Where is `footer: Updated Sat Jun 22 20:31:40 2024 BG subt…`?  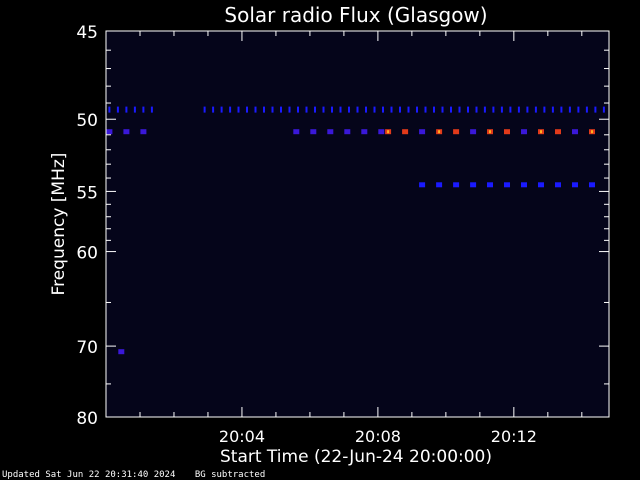 footer: Updated Sat Jun 22 20:31:40 2024 BG subt… is located at coordinates (140, 475).